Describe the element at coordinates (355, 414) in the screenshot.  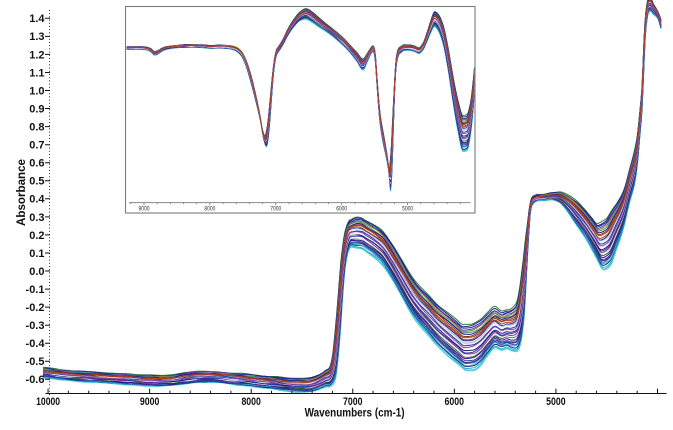
I see `svg-text: Wavenumbers (cm-1)` at that location.